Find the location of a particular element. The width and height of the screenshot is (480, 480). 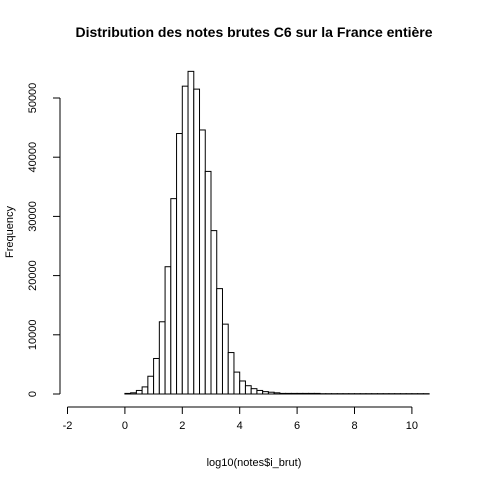

x-tick-label: 6 is located at coordinates (297, 426).